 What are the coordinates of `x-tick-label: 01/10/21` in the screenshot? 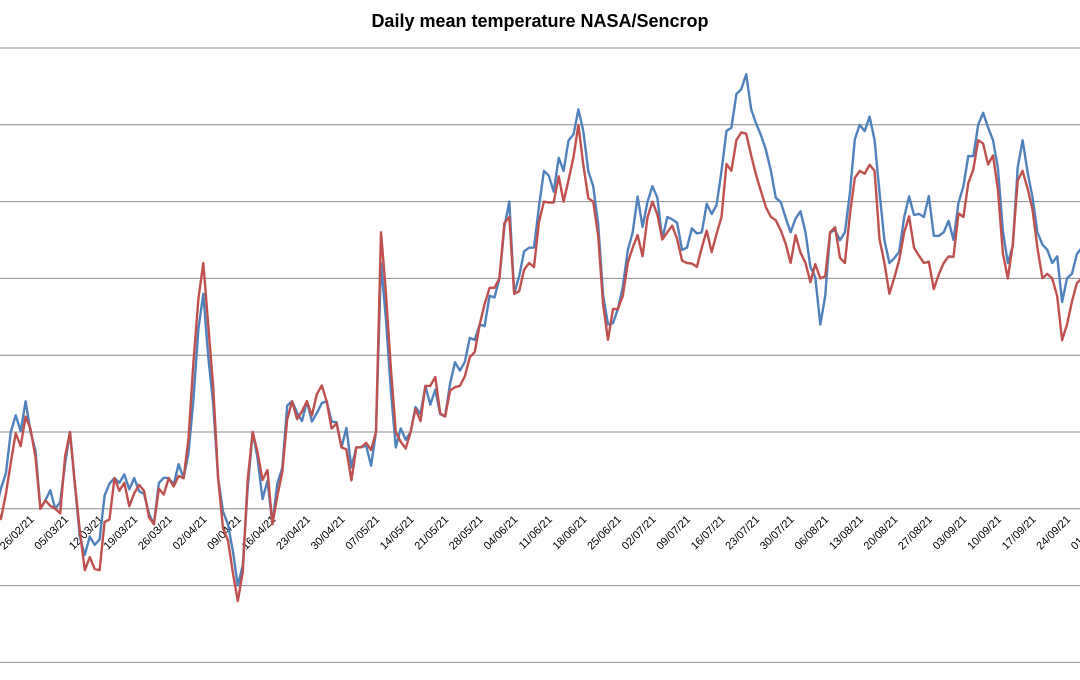 It's located at (1074, 533).